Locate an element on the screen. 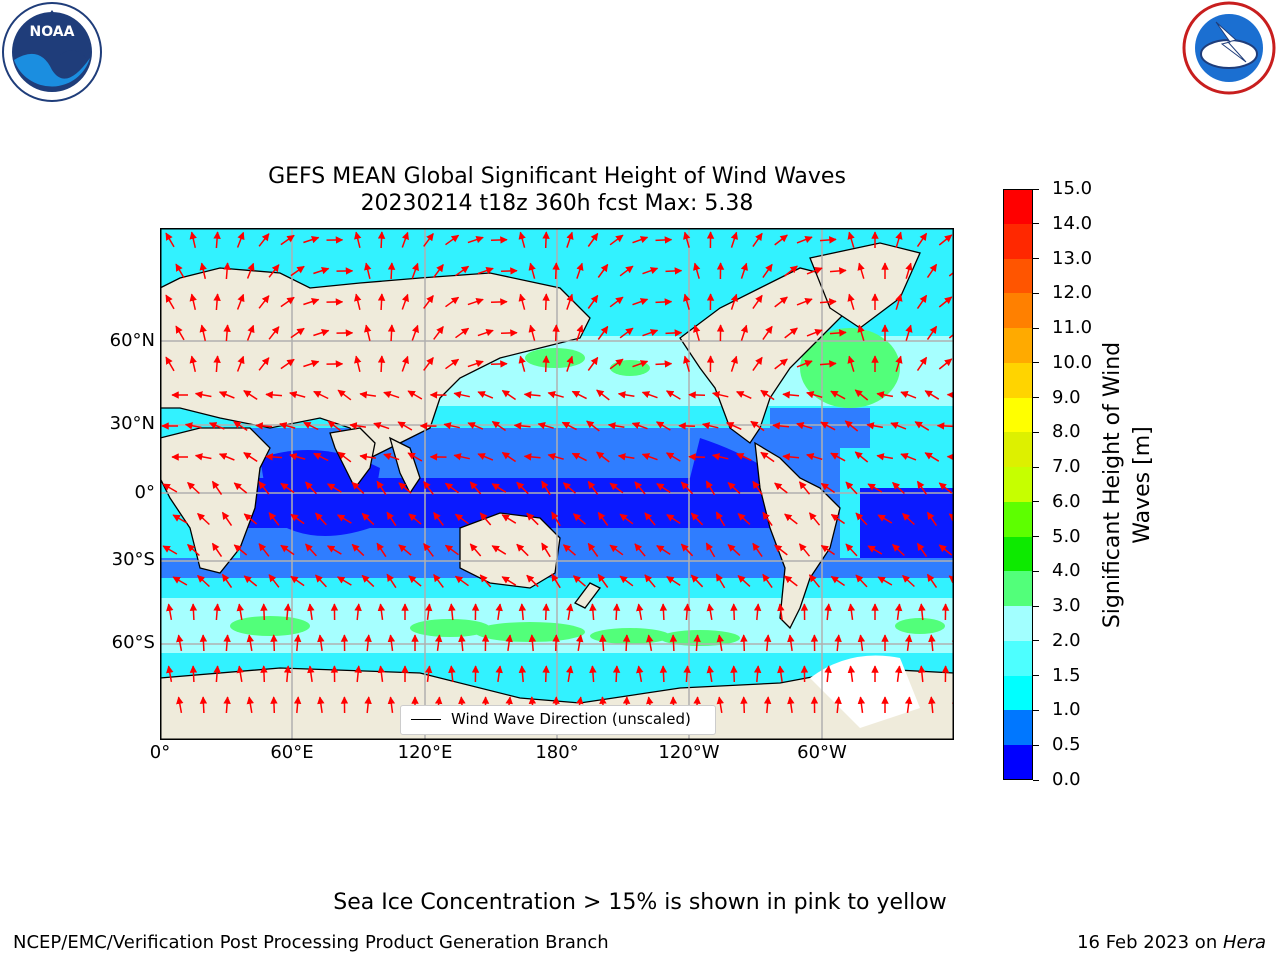 The image size is (1280, 960). legend-label: Wind Wave Direction (unscaled) is located at coordinates (571, 719).